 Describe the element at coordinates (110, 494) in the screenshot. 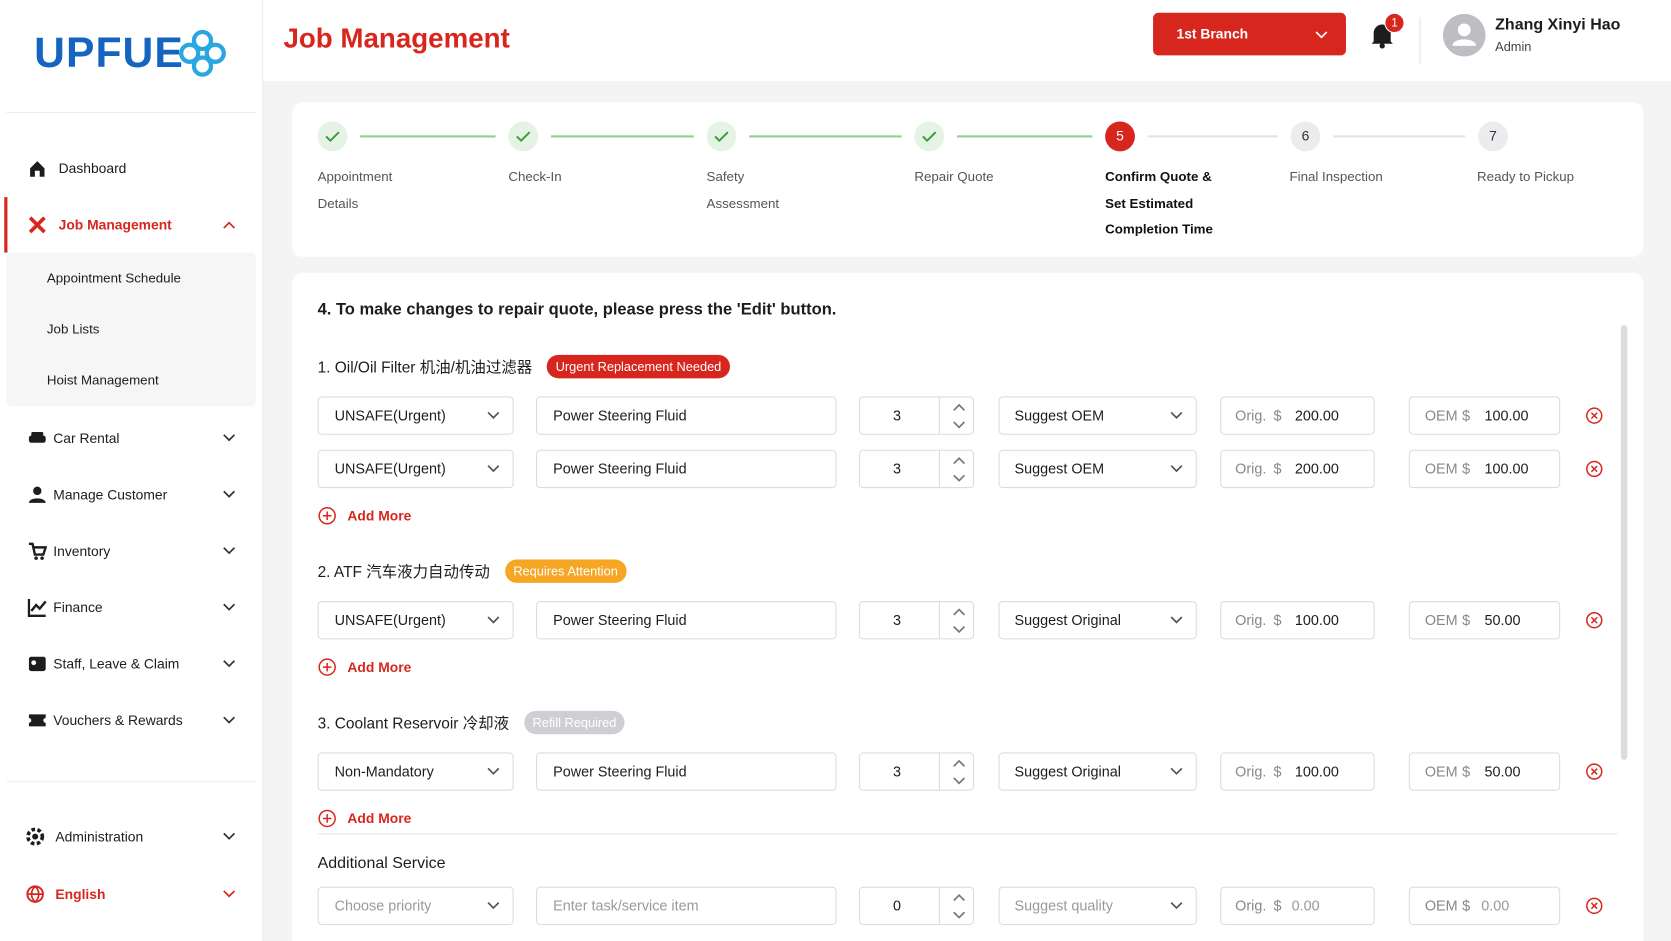

I see `nav-label: Manage Customer` at that location.